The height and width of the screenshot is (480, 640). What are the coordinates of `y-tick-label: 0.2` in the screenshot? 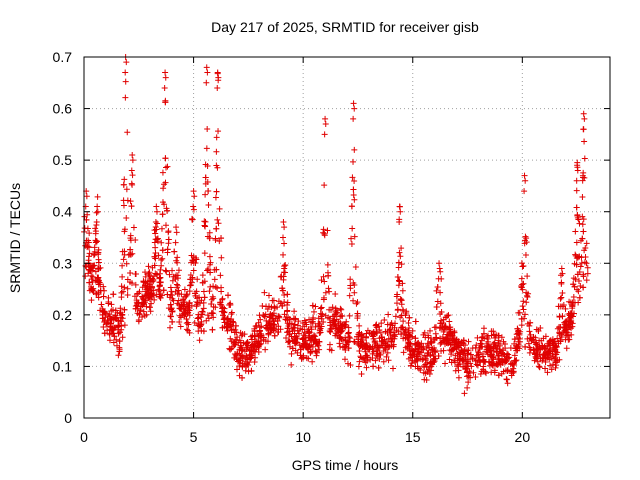 It's located at (63, 315).